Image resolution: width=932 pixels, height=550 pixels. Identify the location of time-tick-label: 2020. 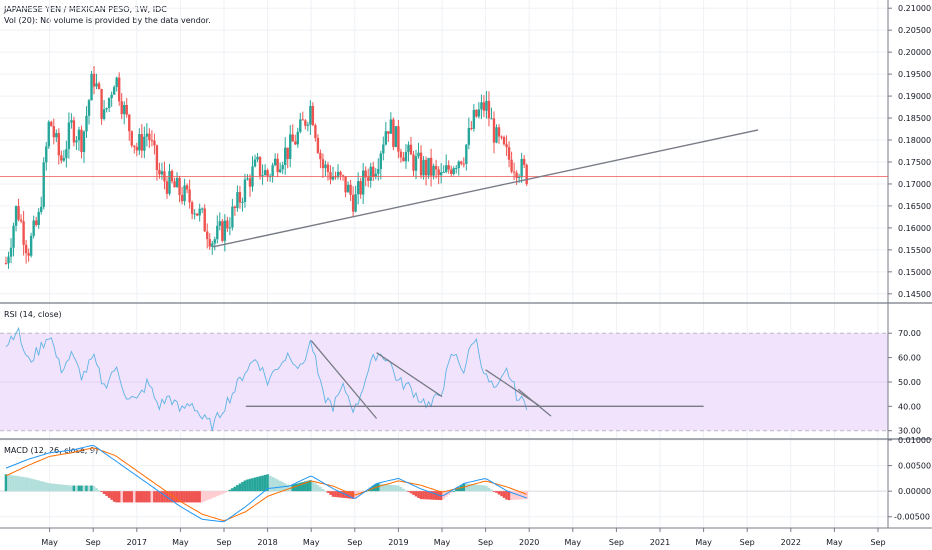
(529, 542).